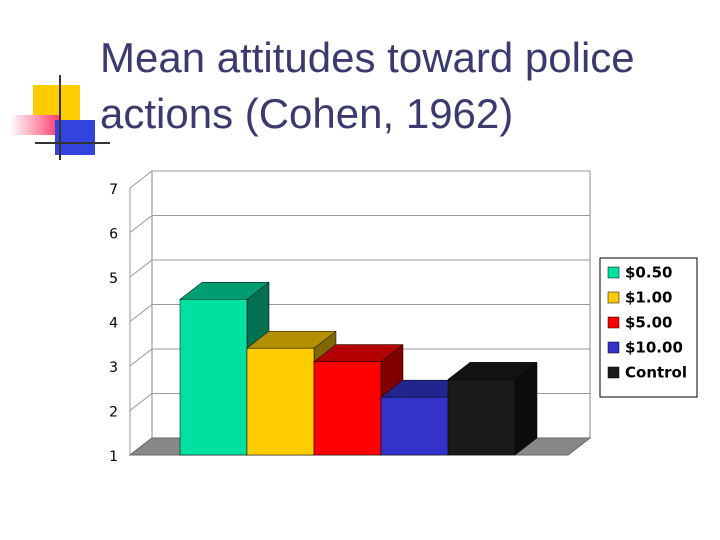 Image resolution: width=720 pixels, height=540 pixels. I want to click on legend-label: $10.00, so click(654, 348).